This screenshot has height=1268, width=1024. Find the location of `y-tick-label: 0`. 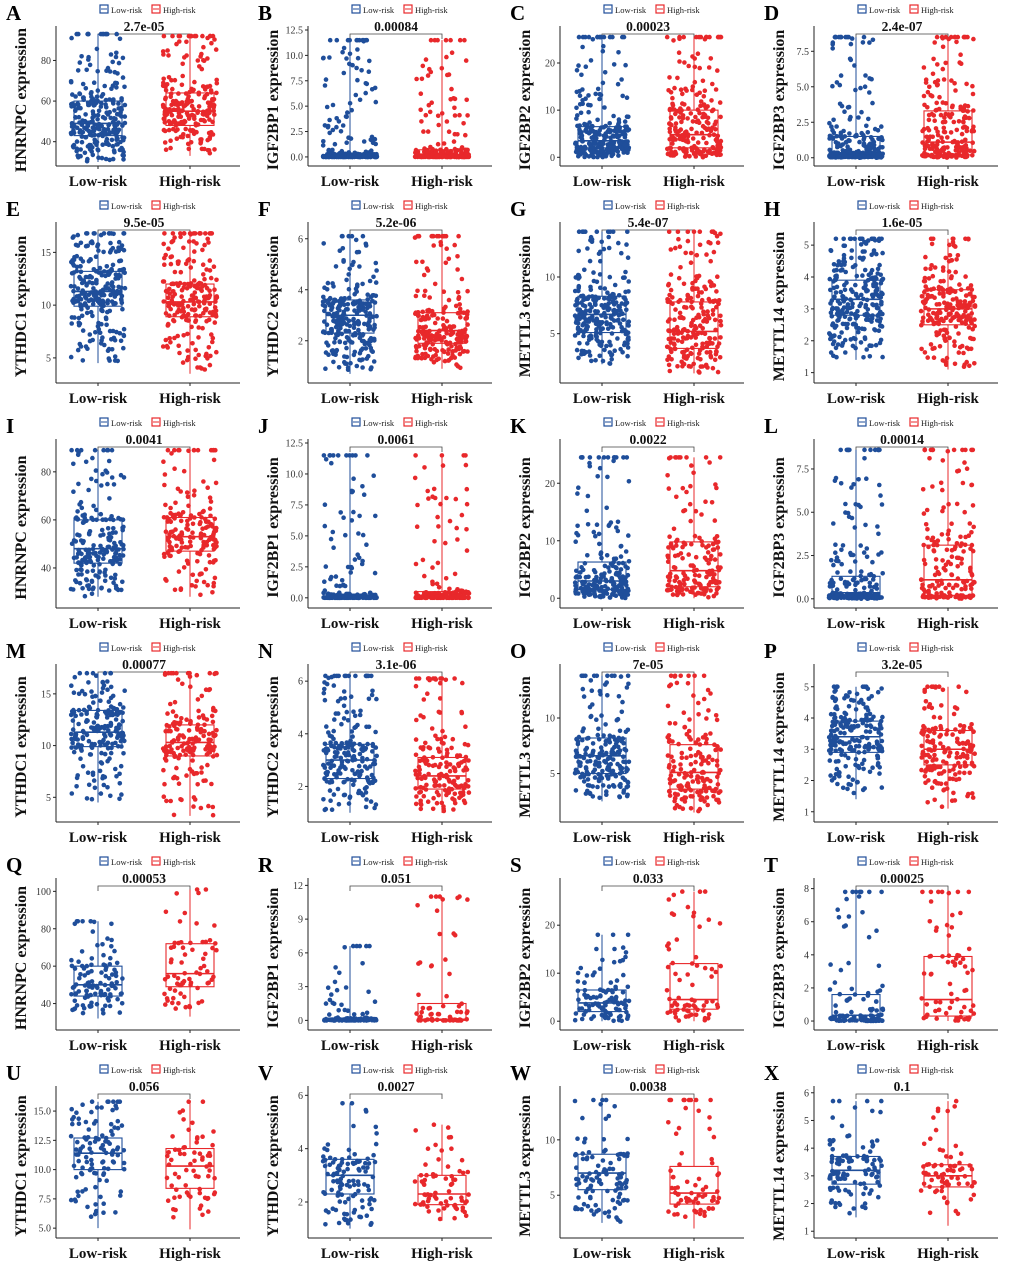

y-tick-label: 0 is located at coordinates (552, 158).